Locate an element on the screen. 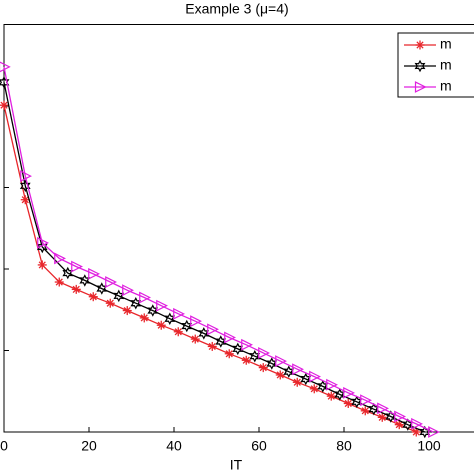  x-tick-label: 60 is located at coordinates (259, 446).